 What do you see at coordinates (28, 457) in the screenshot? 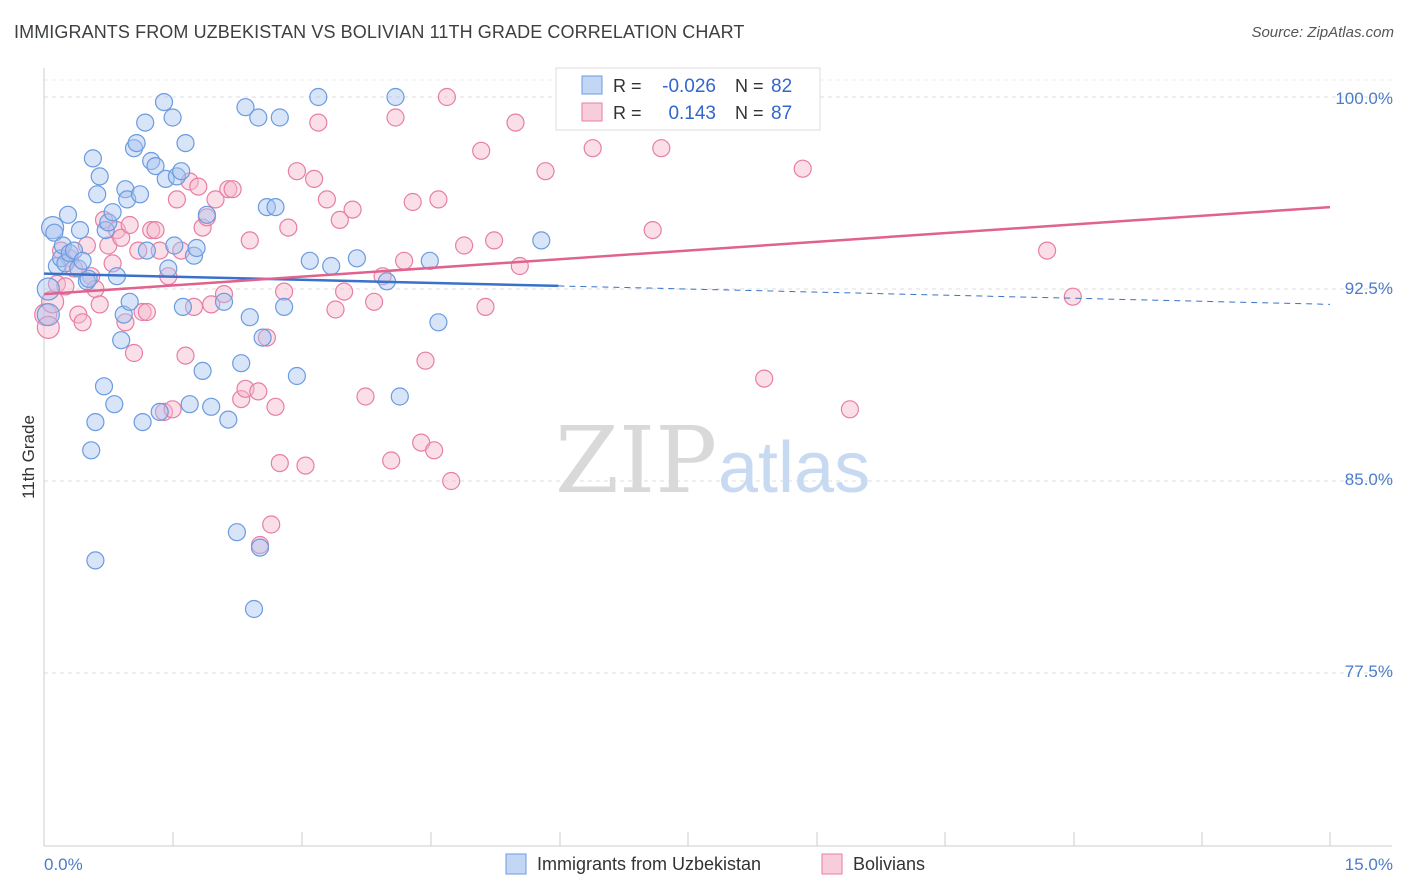
I see `y-axis-label: 11th Grade` at bounding box center [28, 457].